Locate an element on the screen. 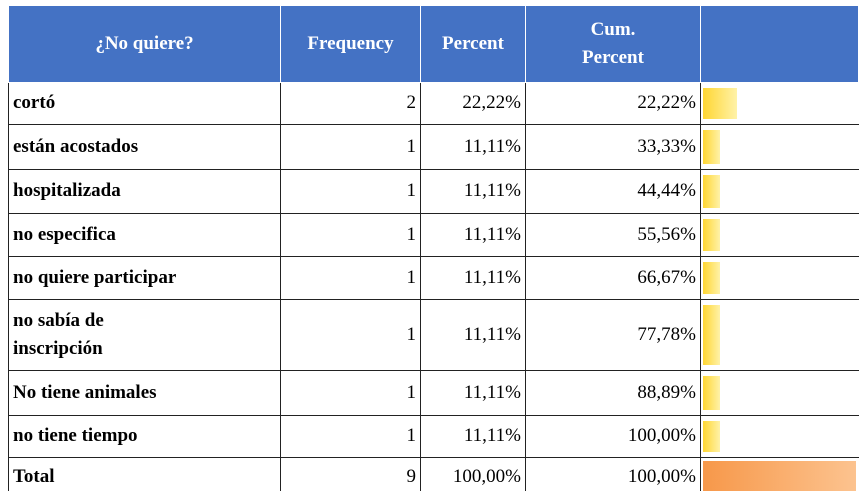 Image resolution: width=864 pixels, height=491 pixels. header-cell is located at coordinates (779, 44).